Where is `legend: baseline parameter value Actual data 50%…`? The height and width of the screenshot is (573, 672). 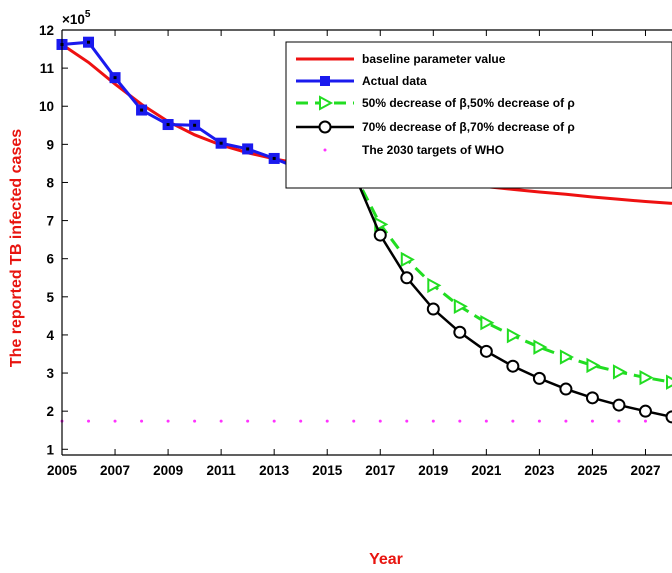 legend: baseline parameter value Actual data 50%… is located at coordinates (478, 115).